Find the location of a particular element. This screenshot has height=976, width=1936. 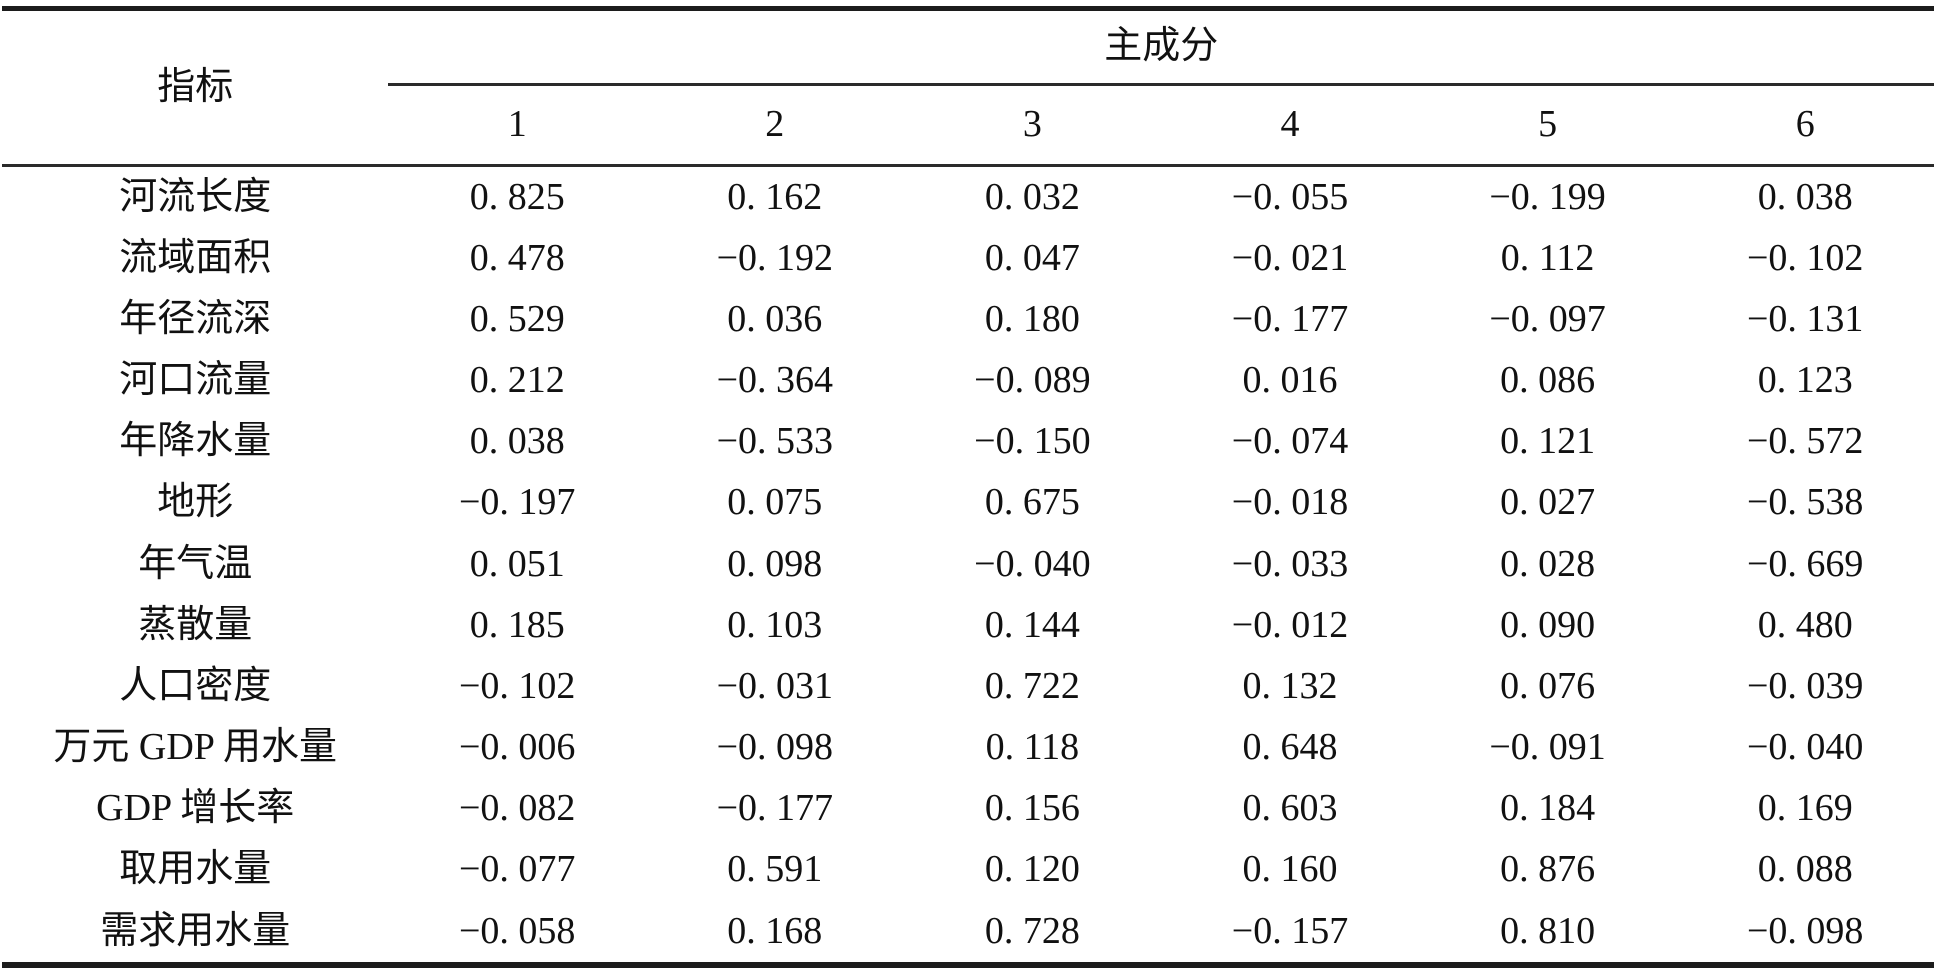

loading-value-cell: 0. 675 is located at coordinates (1032, 502).